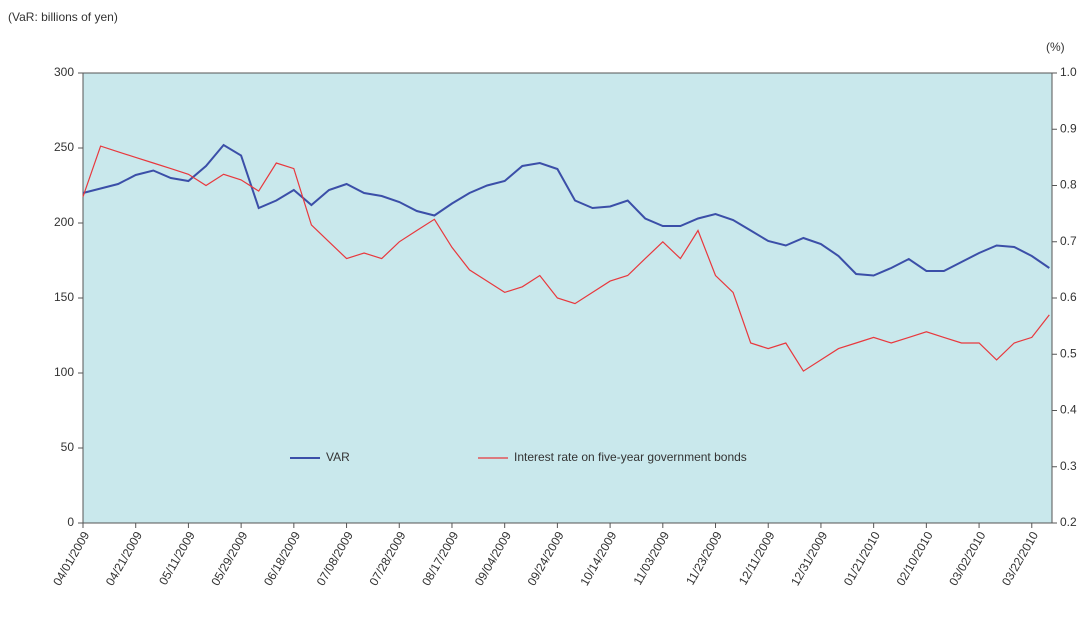 The height and width of the screenshot is (635, 1091). I want to click on legend-label: VAR, so click(338, 457).